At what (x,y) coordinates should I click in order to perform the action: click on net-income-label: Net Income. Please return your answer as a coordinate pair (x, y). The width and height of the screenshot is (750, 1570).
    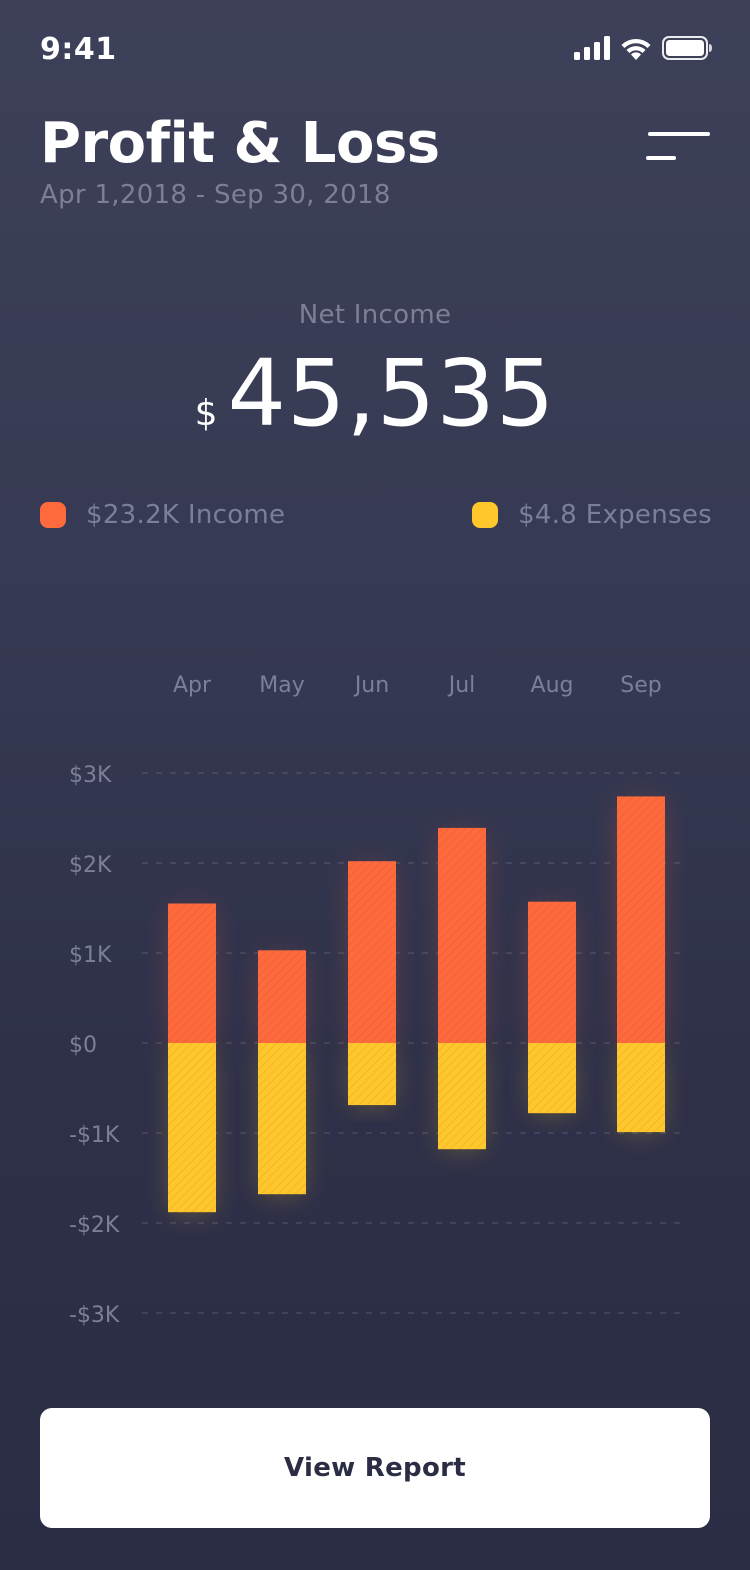
    Looking at the image, I should click on (375, 315).